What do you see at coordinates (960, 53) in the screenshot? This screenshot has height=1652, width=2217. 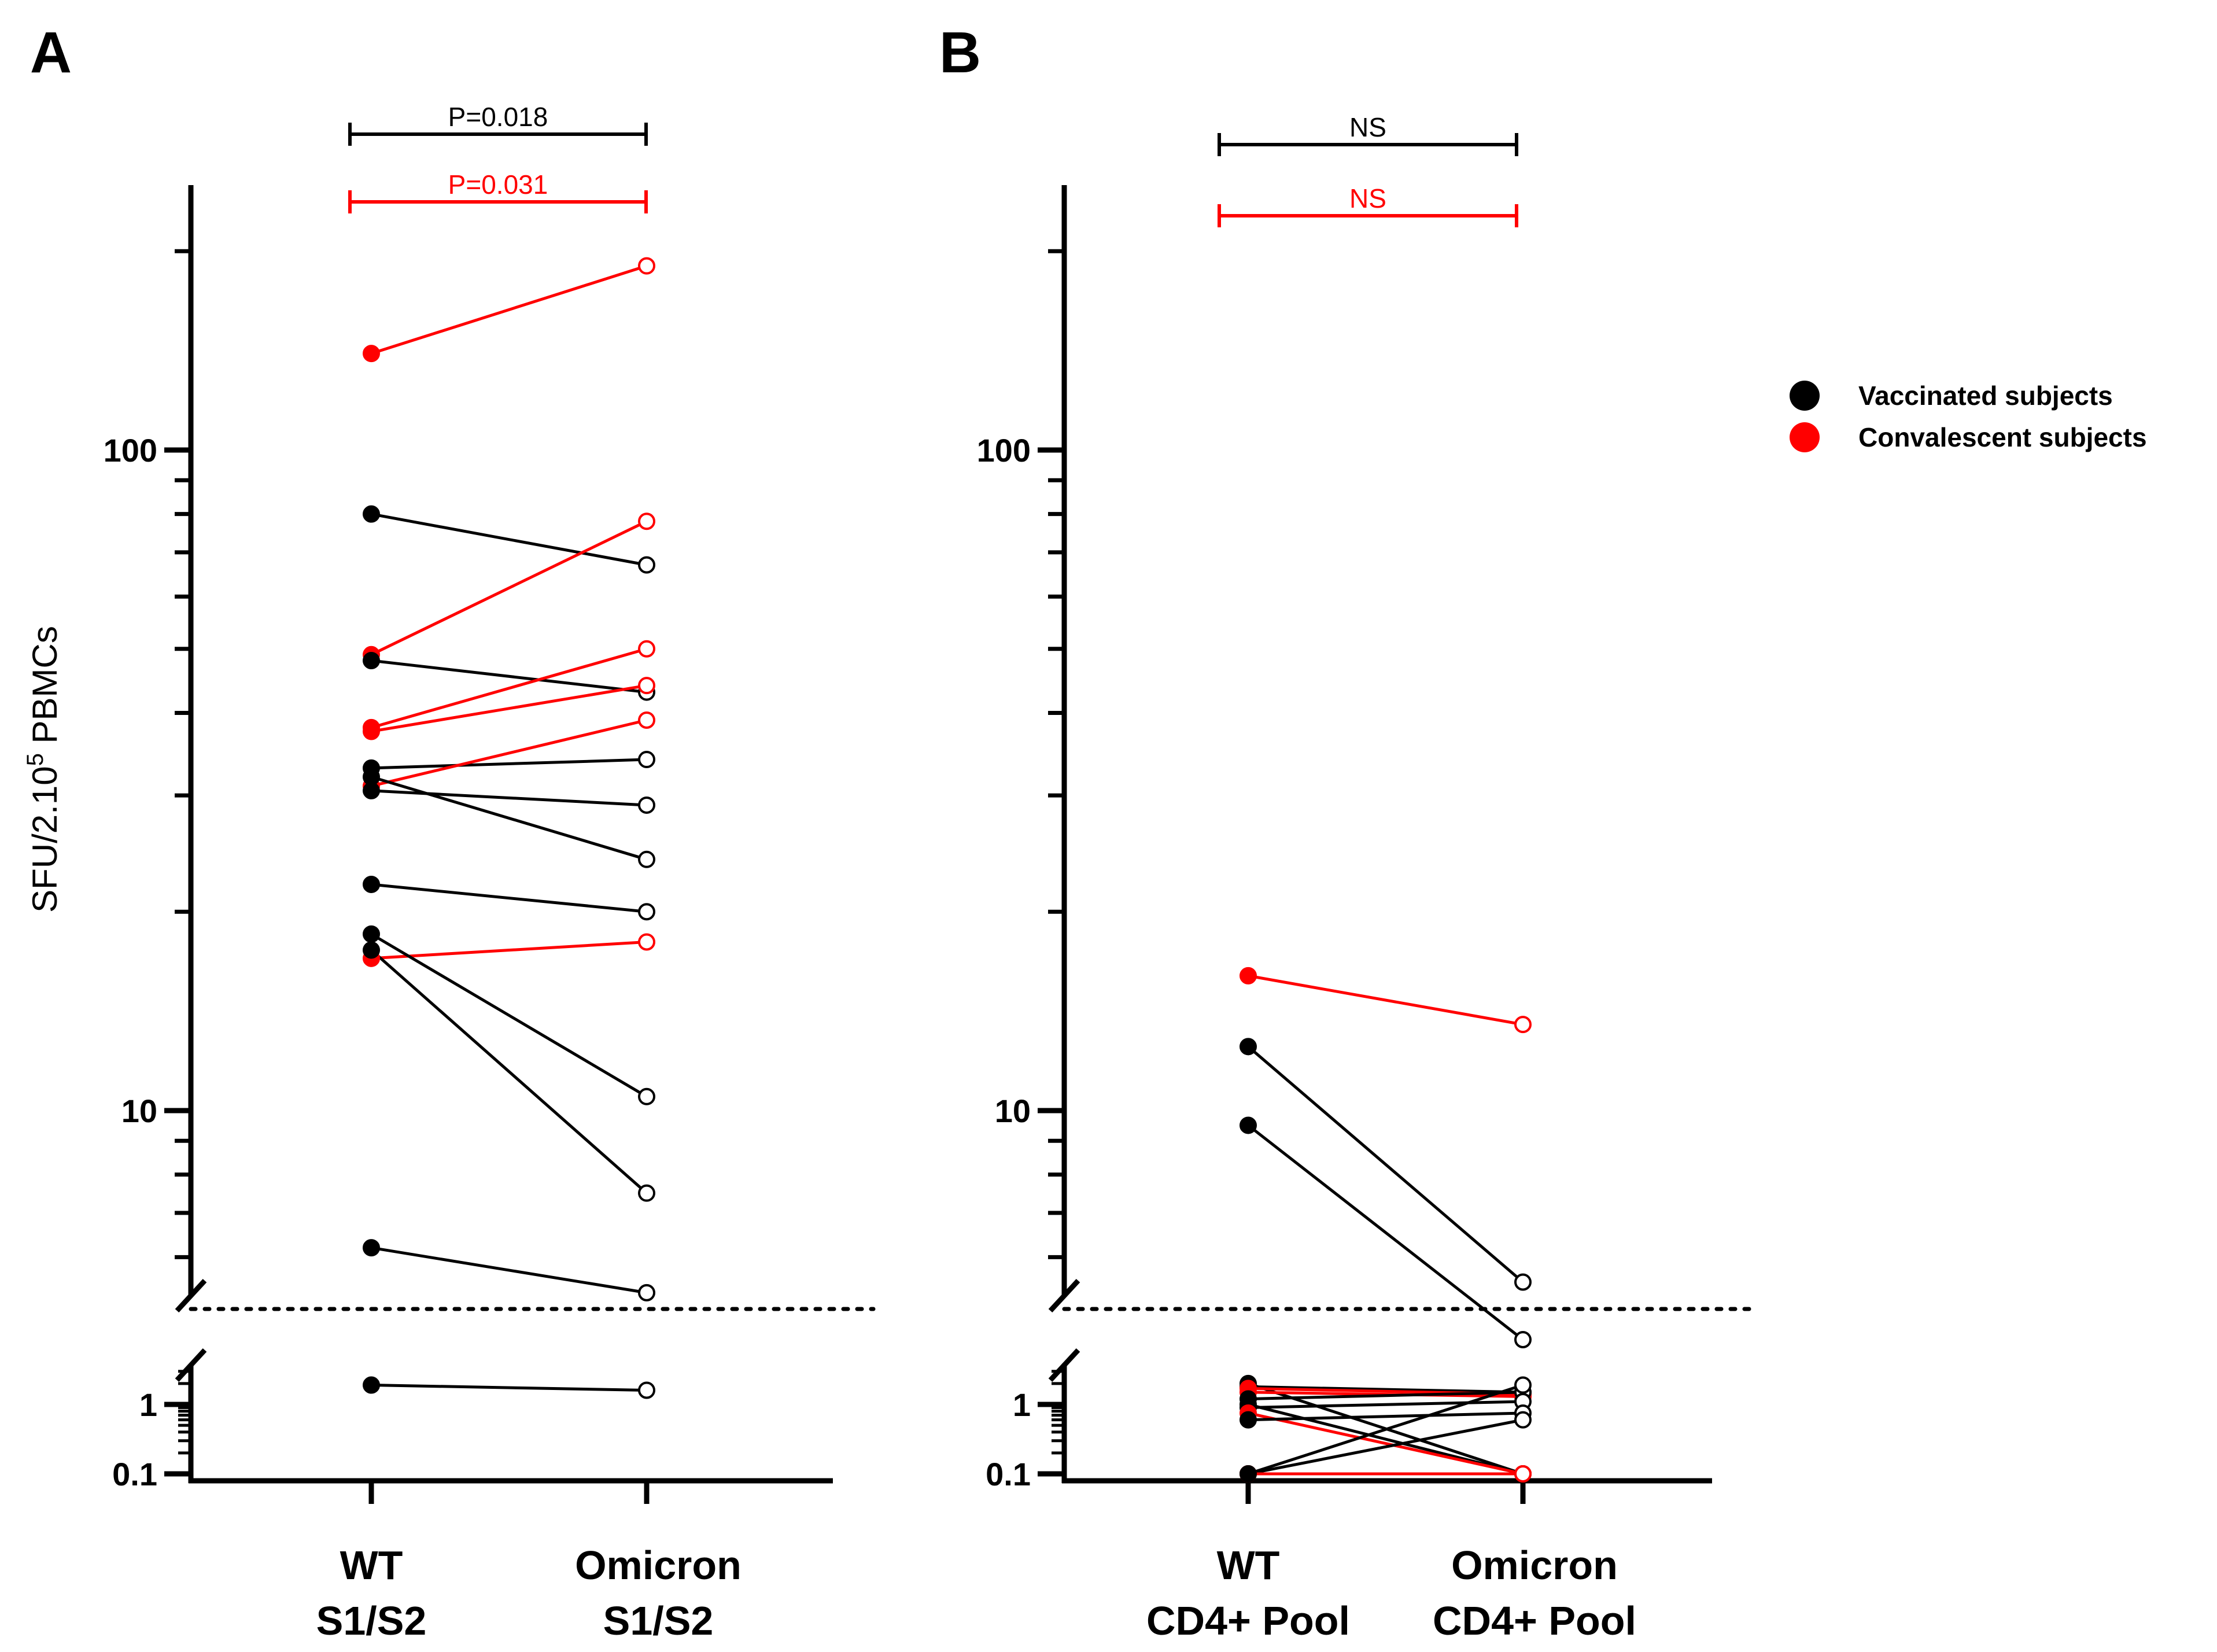 I see `panel-letter: B` at bounding box center [960, 53].